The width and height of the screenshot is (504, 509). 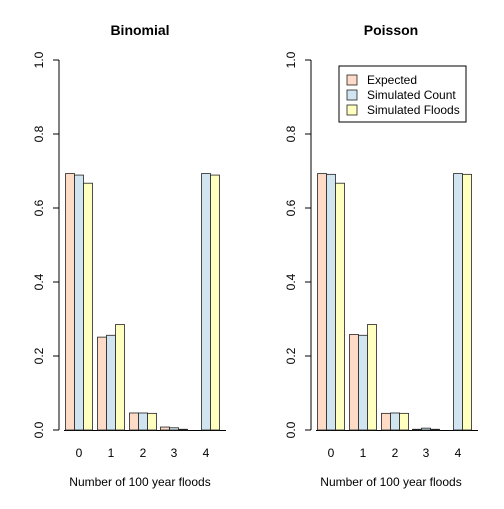 What do you see at coordinates (139, 30) in the screenshot?
I see `chart-title: Binomial` at bounding box center [139, 30].